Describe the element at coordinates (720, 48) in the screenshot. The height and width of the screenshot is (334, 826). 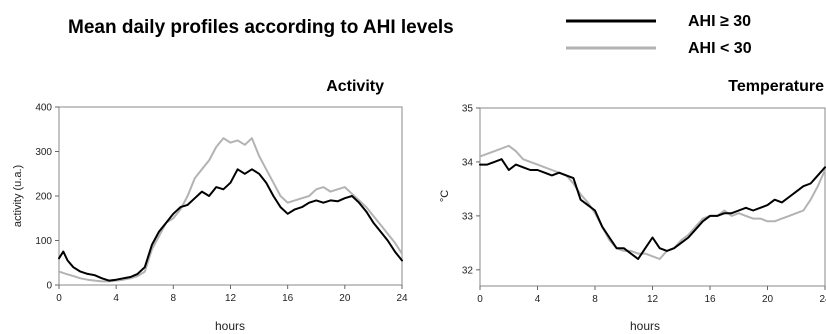
I see `legend-label-ahi-low: AHI < 30` at that location.